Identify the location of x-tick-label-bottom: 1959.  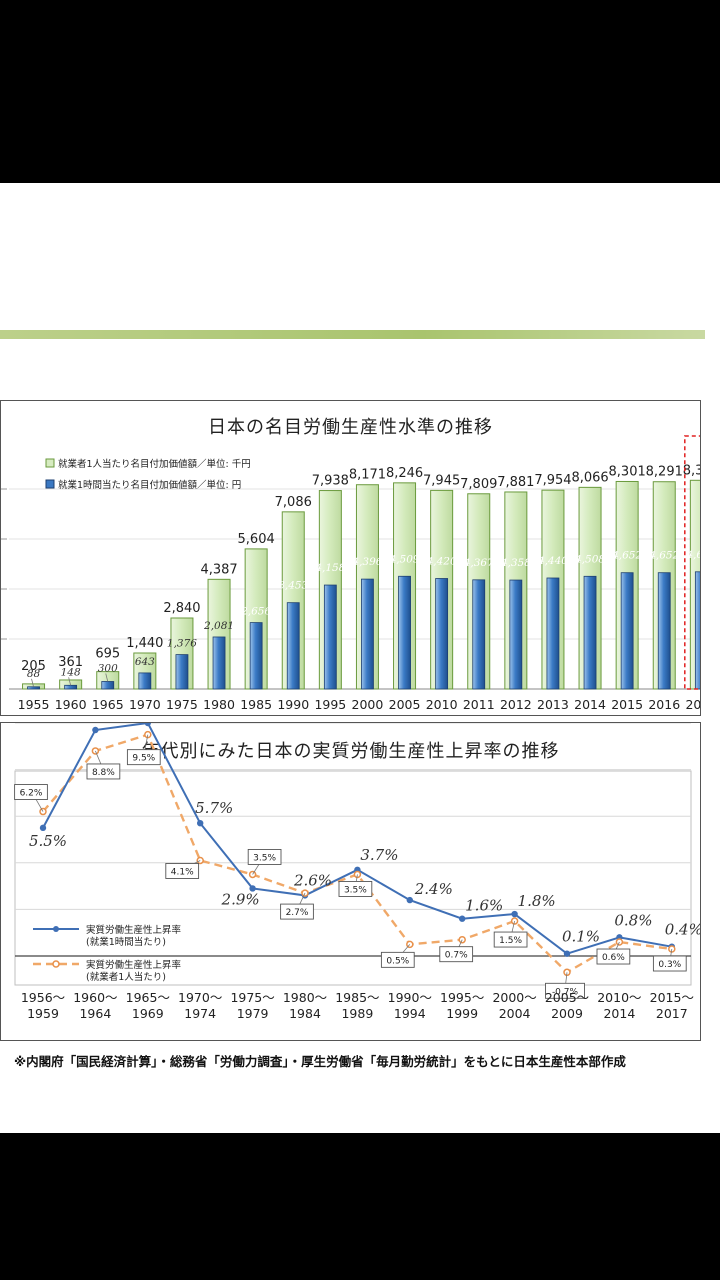
(43, 1013).